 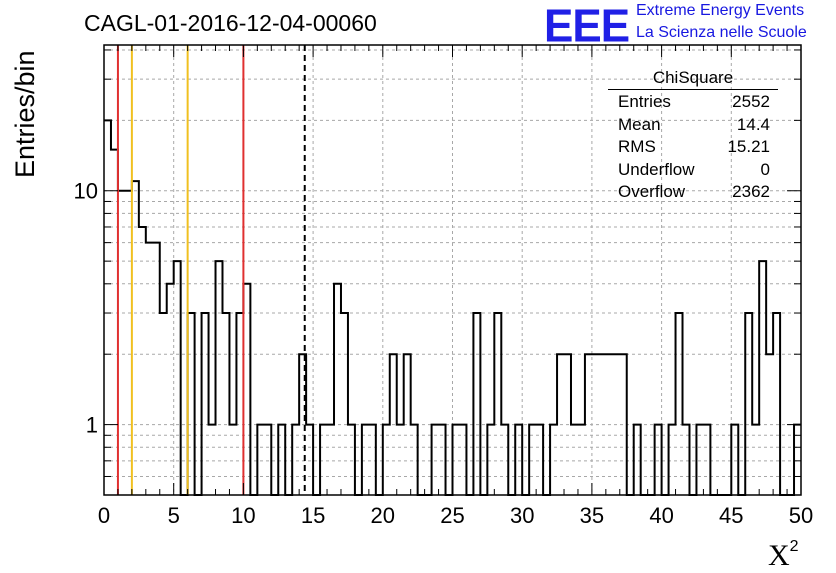 I want to click on y-axis-label: Entries/bin, so click(x=25, y=114).